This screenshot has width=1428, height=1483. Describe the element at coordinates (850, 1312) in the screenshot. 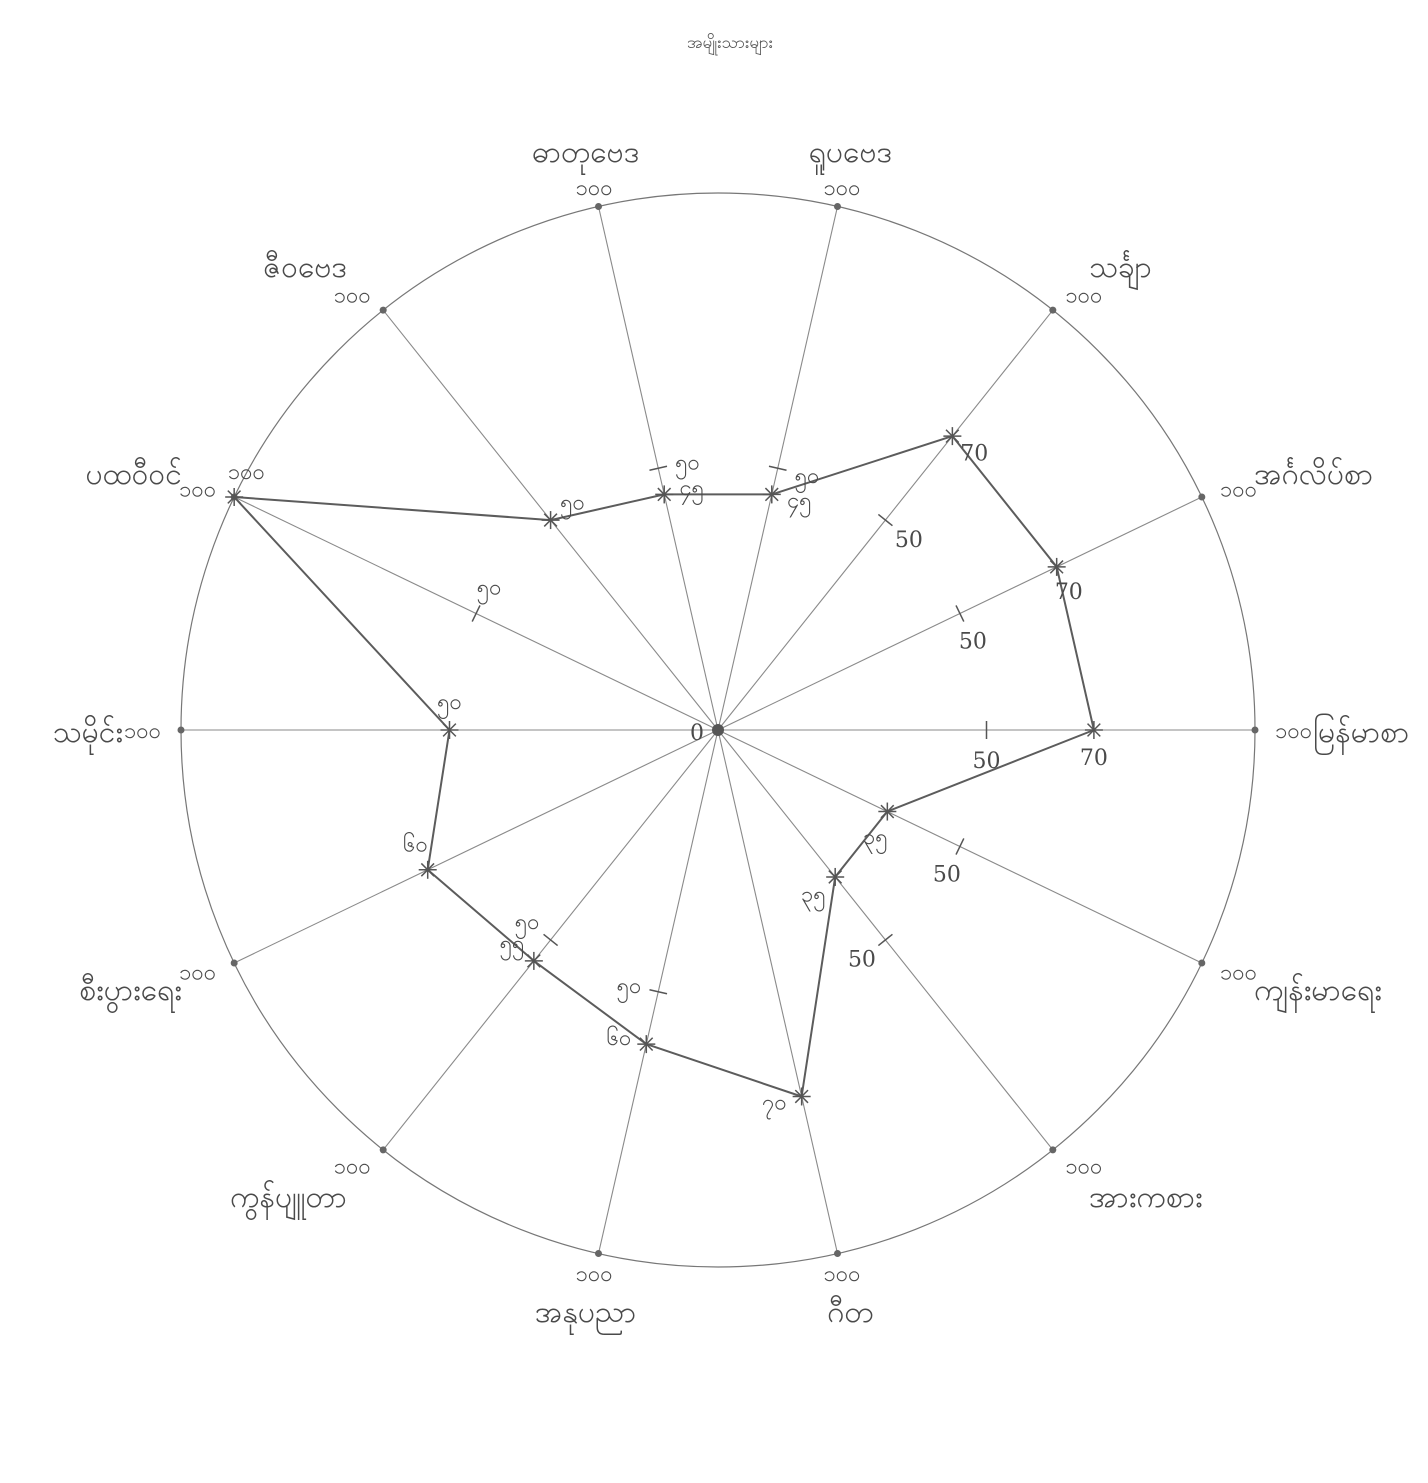

I see `category-label: ဂီတ` at that location.